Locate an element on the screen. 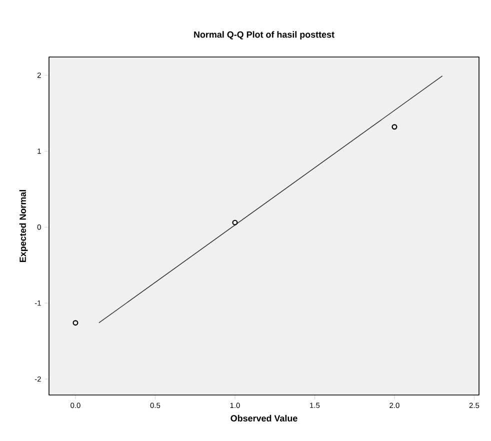 The width and height of the screenshot is (491, 441). y-axis-title: Expected Normal is located at coordinates (23, 226).